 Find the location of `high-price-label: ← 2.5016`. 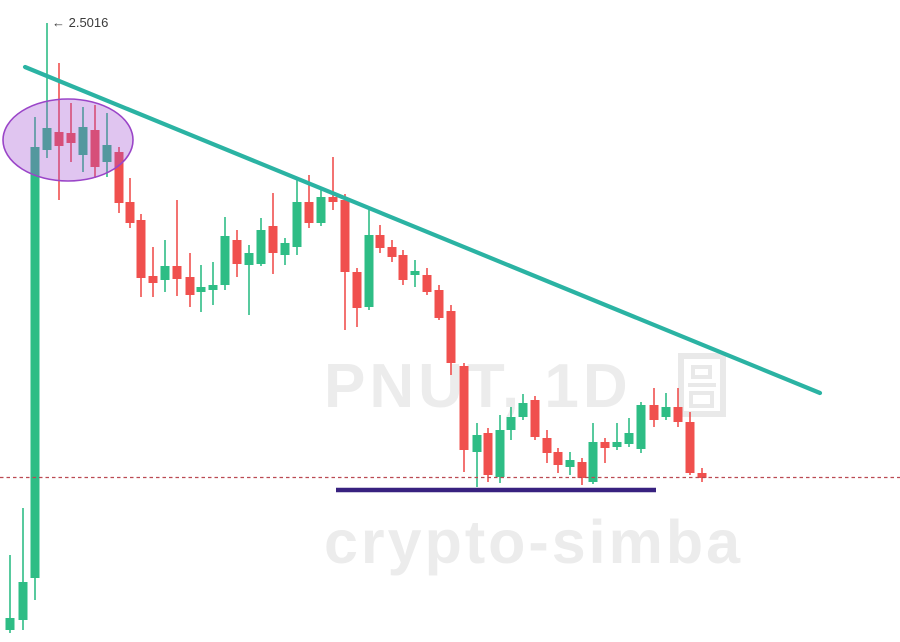

high-price-label: ← 2.5016 is located at coordinates (80, 22).